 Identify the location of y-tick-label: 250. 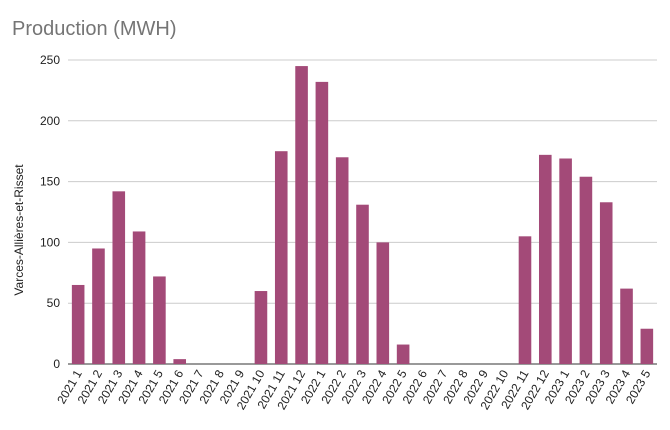
(50, 60).